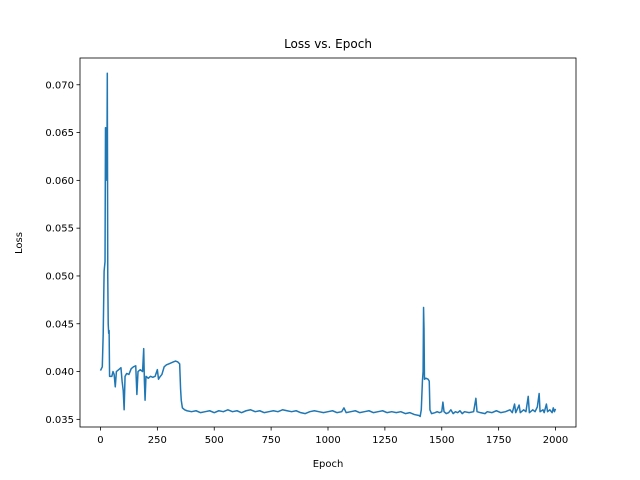 The height and width of the screenshot is (480, 640). I want to click on x-tick-label: 1750, so click(498, 440).